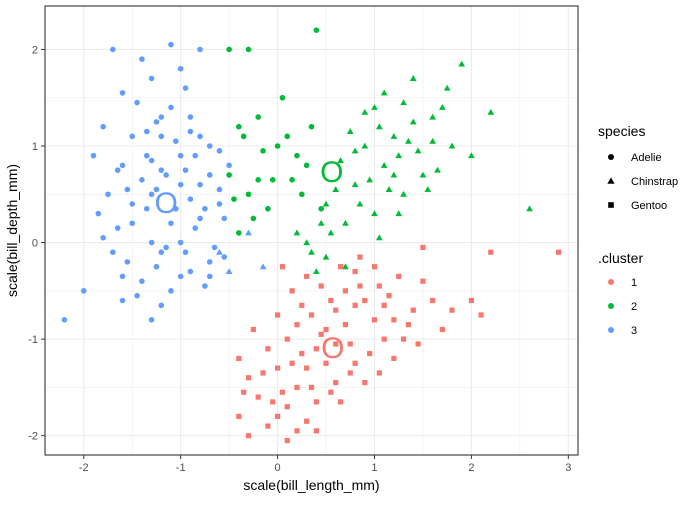 Image resolution: width=700 pixels, height=505 pixels. Describe the element at coordinates (634, 283) in the screenshot. I see `cluster-legend-label: 1` at that location.